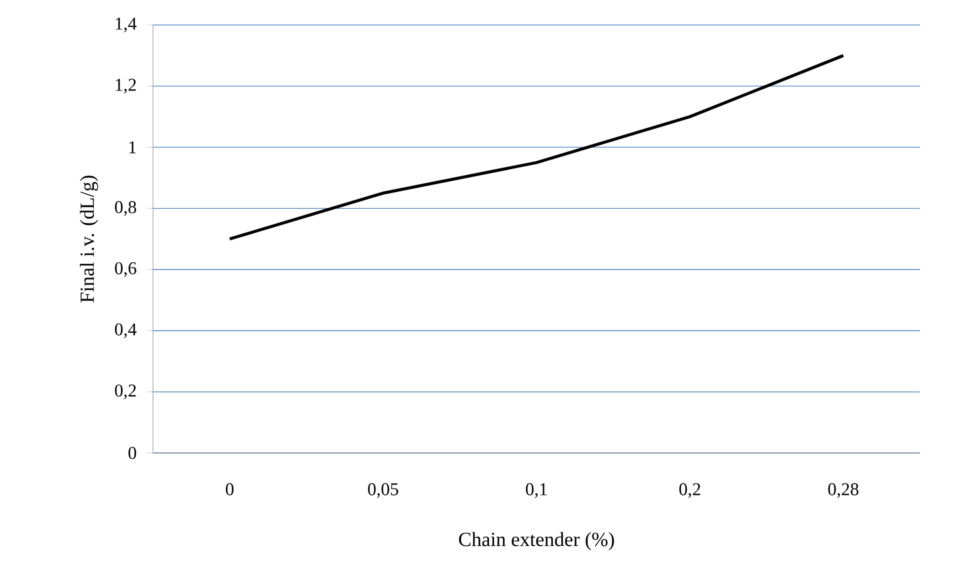 This screenshot has width=954, height=581. Describe the element at coordinates (132, 147) in the screenshot. I see `y-tick-label: 1` at that location.